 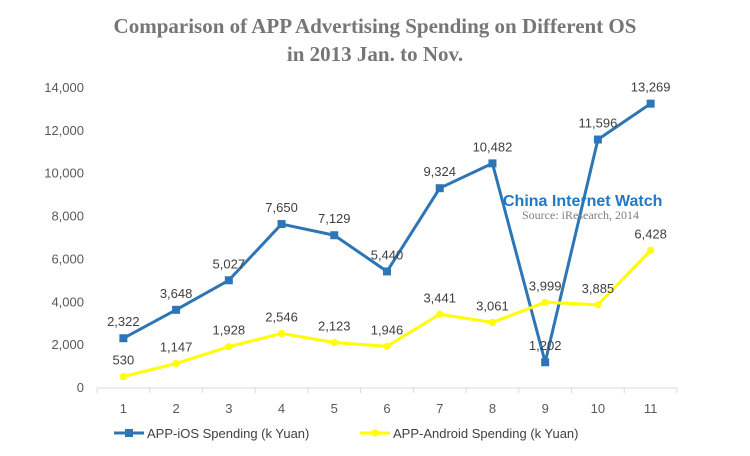 I want to click on x-tick-label: 11, so click(x=651, y=408).